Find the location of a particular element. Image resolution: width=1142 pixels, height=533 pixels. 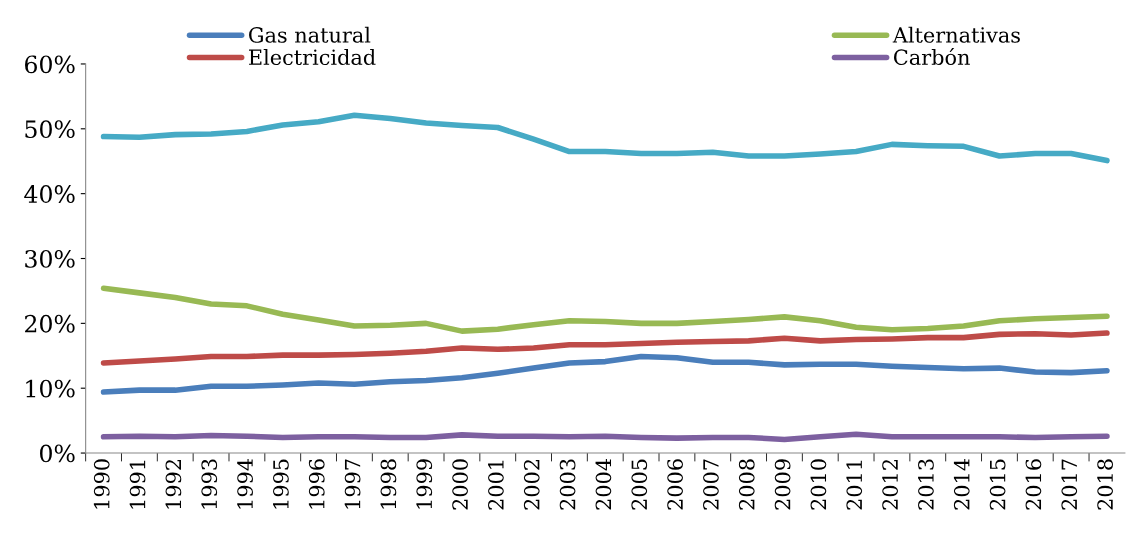

y-tick-label: 60% is located at coordinates (50, 64).